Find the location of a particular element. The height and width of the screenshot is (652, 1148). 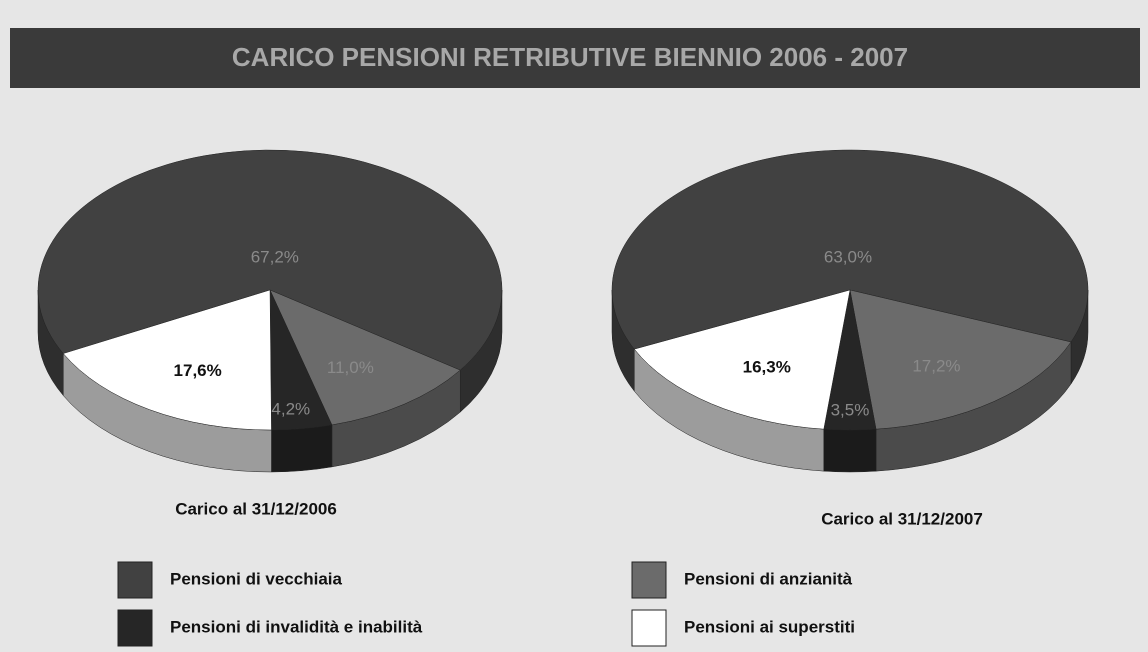

data-label: 17,2% is located at coordinates (936, 365).